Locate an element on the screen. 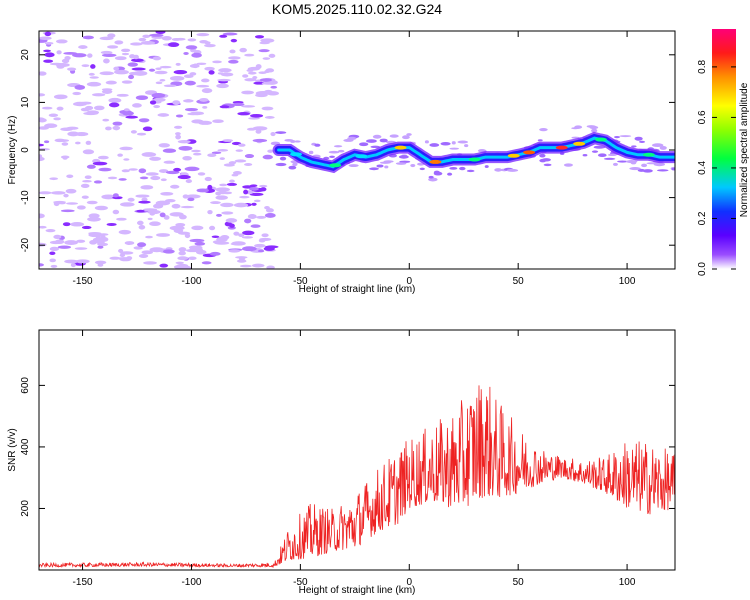 The width and height of the screenshot is (750, 600). spectrogram-ytick-label: 0 is located at coordinates (25, 150).